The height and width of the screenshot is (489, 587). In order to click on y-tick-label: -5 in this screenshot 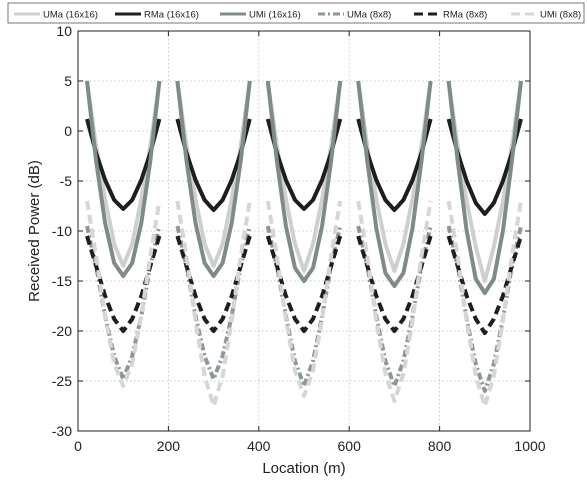, I will do `click(66, 181)`.